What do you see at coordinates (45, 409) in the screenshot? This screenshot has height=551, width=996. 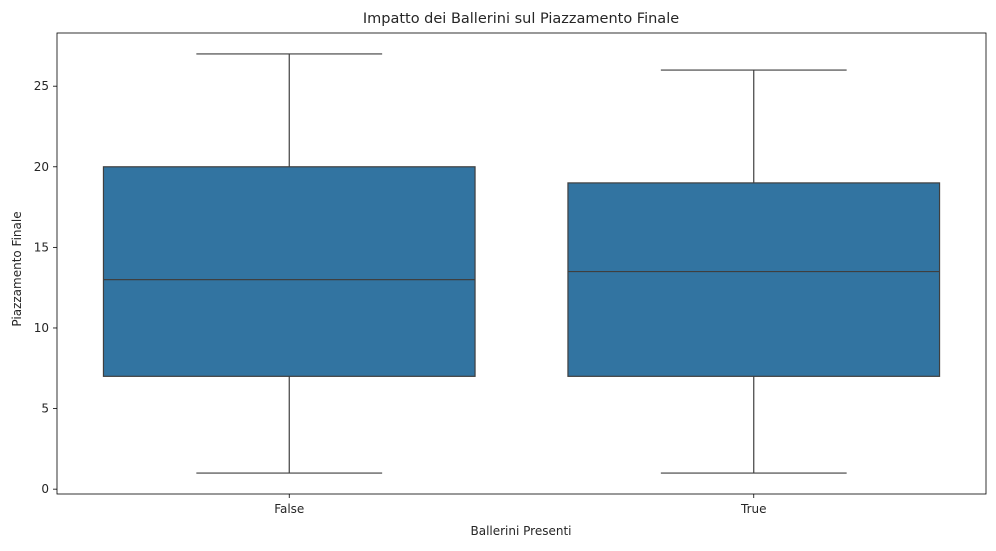 I see `y-tick-label: 5` at bounding box center [45, 409].